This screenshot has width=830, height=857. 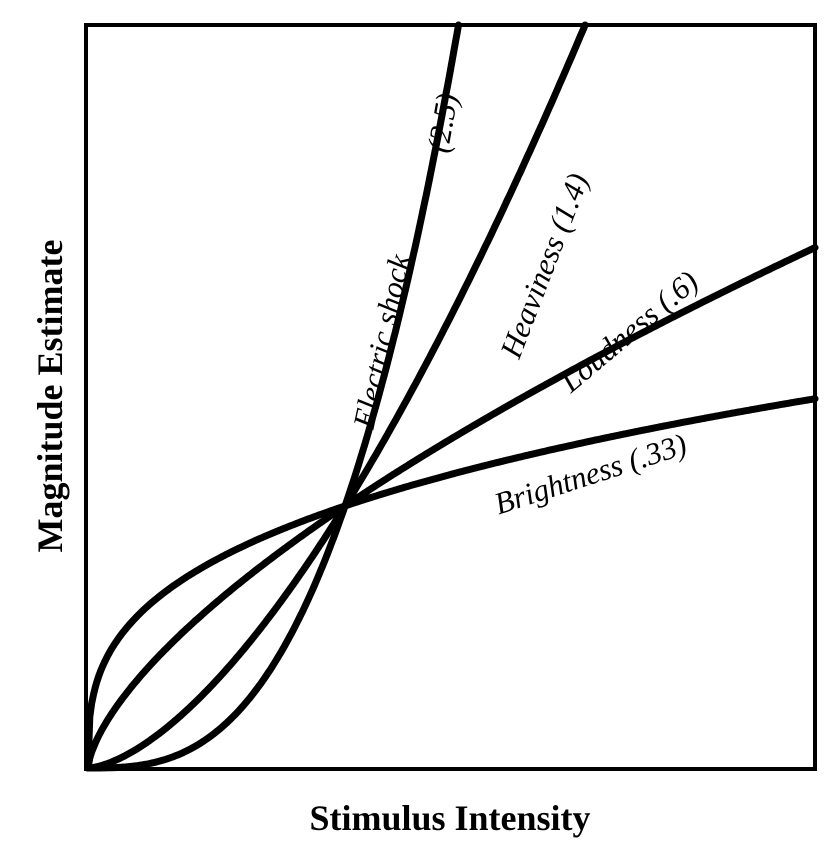 I want to click on y-axis-title: Magnitude Estimate, so click(x=50, y=396).